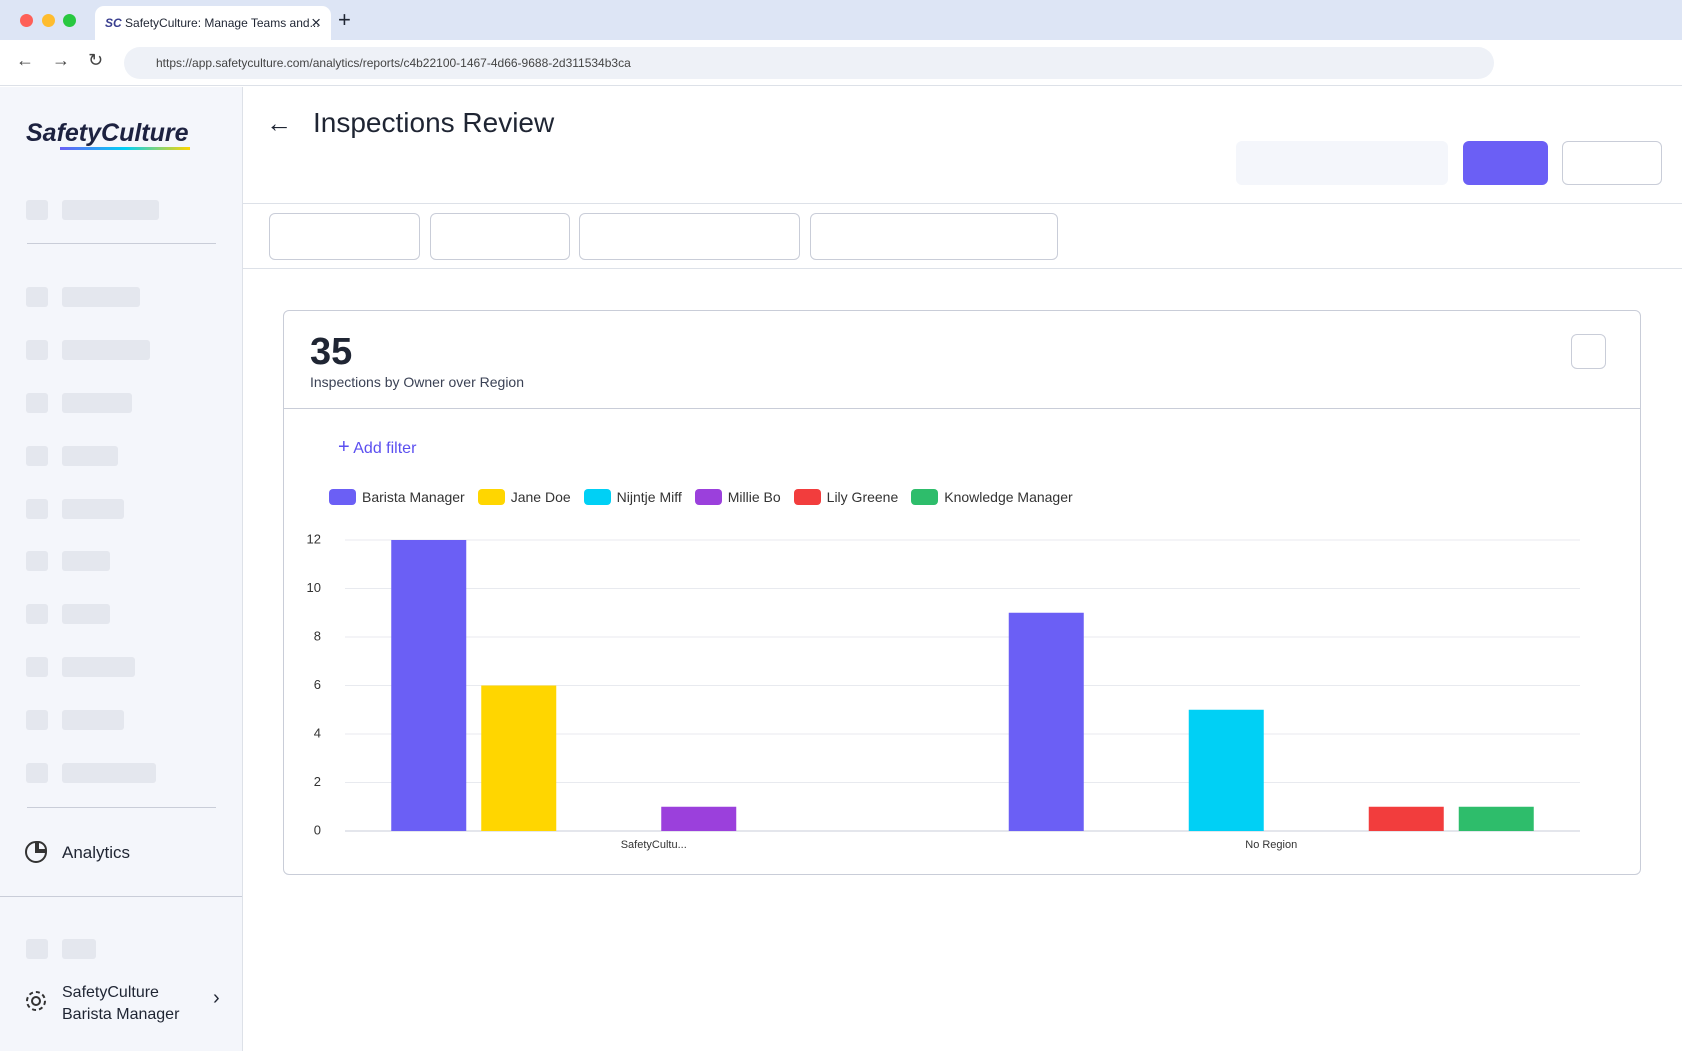  Describe the element at coordinates (434, 122) in the screenshot. I see `page-title: Inspections Review` at that location.